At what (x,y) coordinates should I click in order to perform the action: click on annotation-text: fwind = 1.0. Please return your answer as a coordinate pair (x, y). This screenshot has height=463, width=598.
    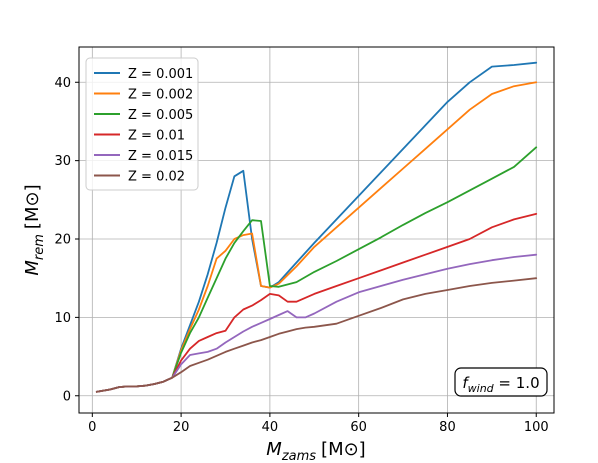
    Looking at the image, I should click on (500, 384).